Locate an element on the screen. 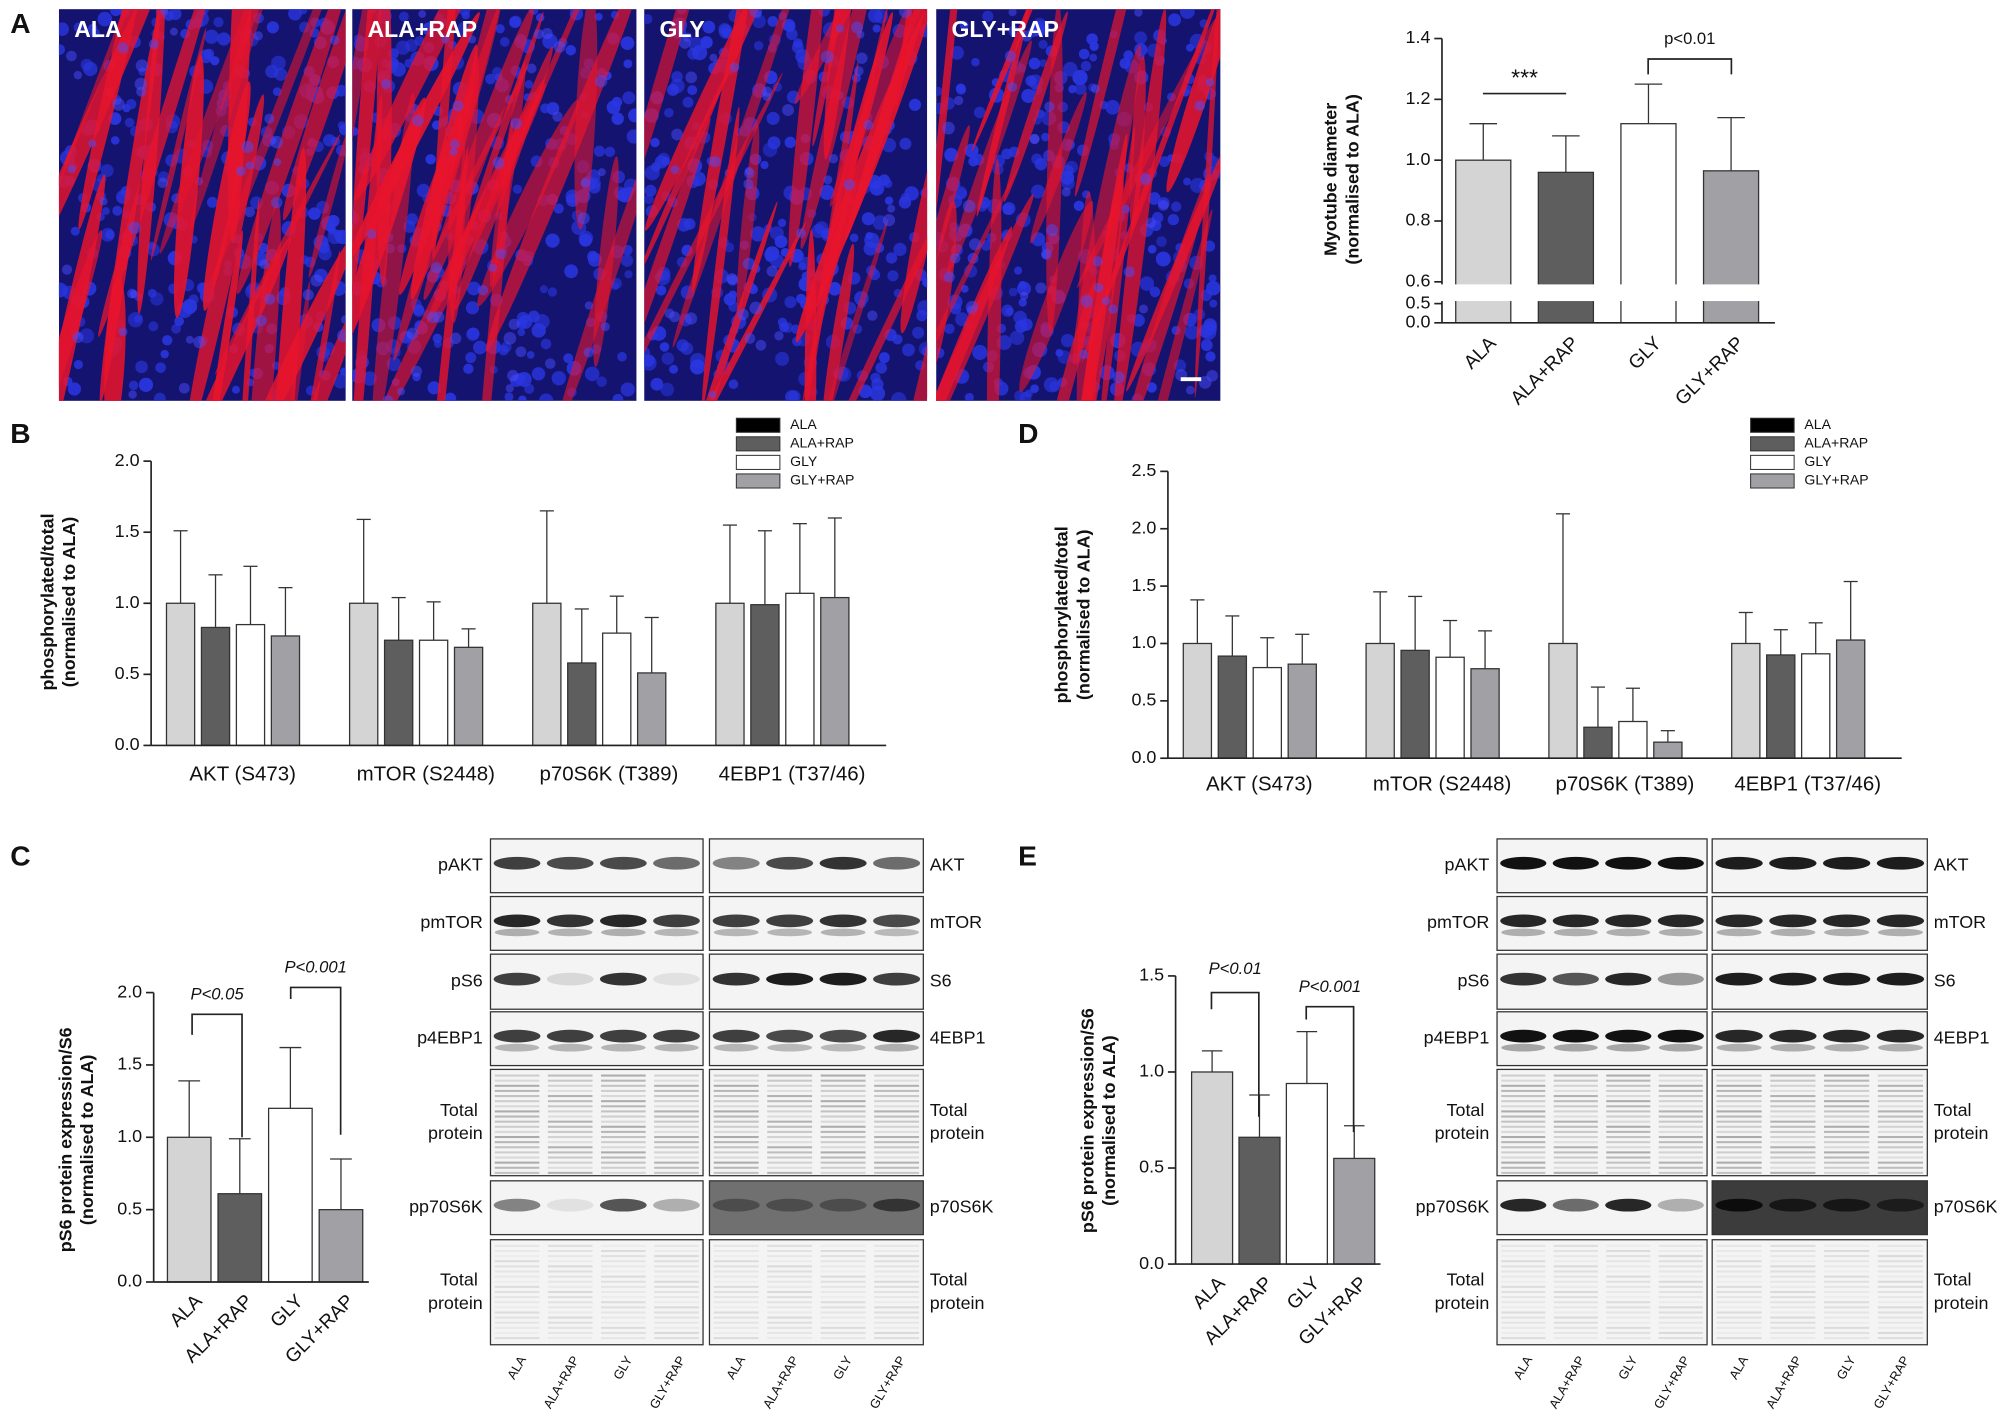  x-tick-label: AKT (S473) is located at coordinates (242, 773).